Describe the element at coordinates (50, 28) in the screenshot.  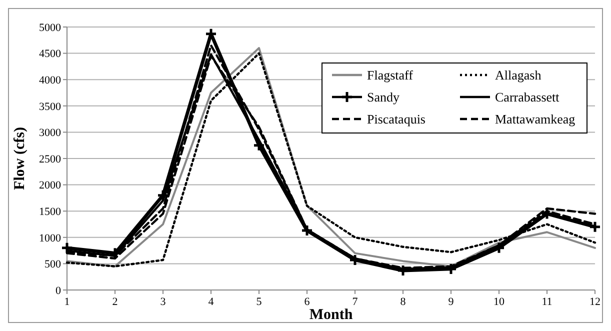
I see `y-tick-label: 5000` at that location.